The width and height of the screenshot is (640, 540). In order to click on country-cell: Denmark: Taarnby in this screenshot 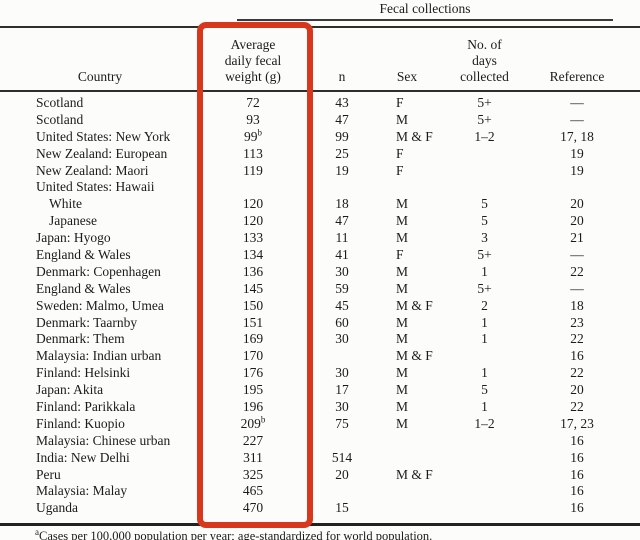, I will do `click(87, 322)`.